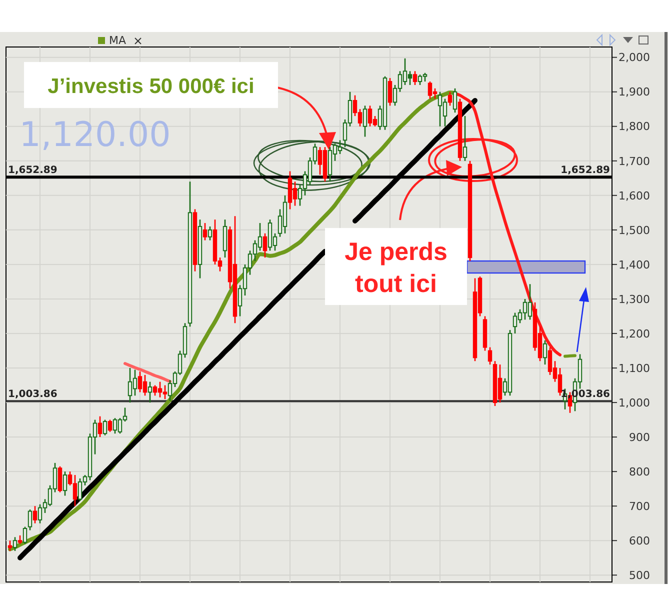 Image resolution: width=670 pixels, height=615 pixels. Describe the element at coordinates (634, 403) in the screenshot. I see `y-tick-label: 1,000` at that location.